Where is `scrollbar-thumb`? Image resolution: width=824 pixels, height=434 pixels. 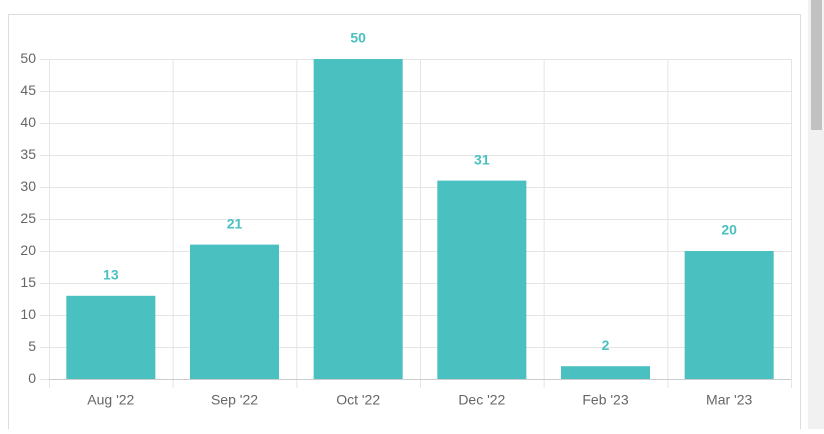 scrollbar-thumb is located at coordinates (816, 65).